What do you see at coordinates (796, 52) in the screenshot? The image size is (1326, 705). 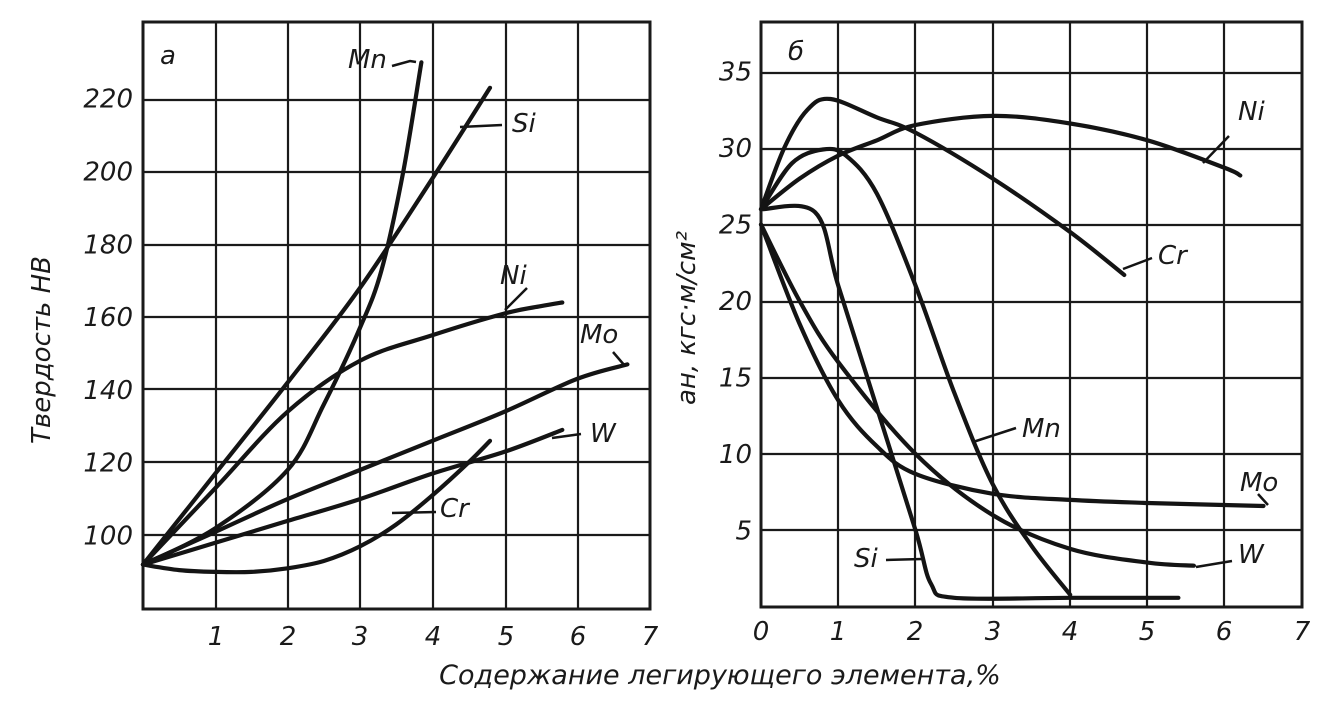 I see `panel-b-label: б` at bounding box center [796, 52].